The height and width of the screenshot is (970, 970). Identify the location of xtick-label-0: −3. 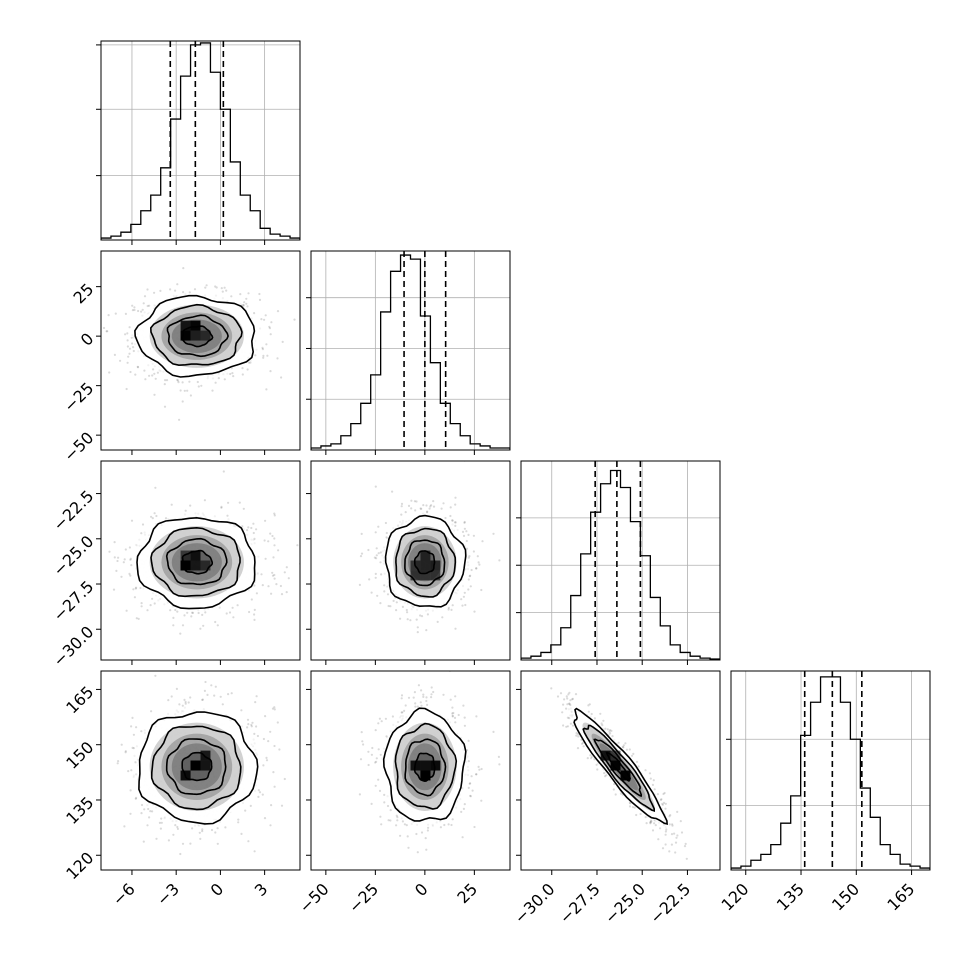
(168, 894).